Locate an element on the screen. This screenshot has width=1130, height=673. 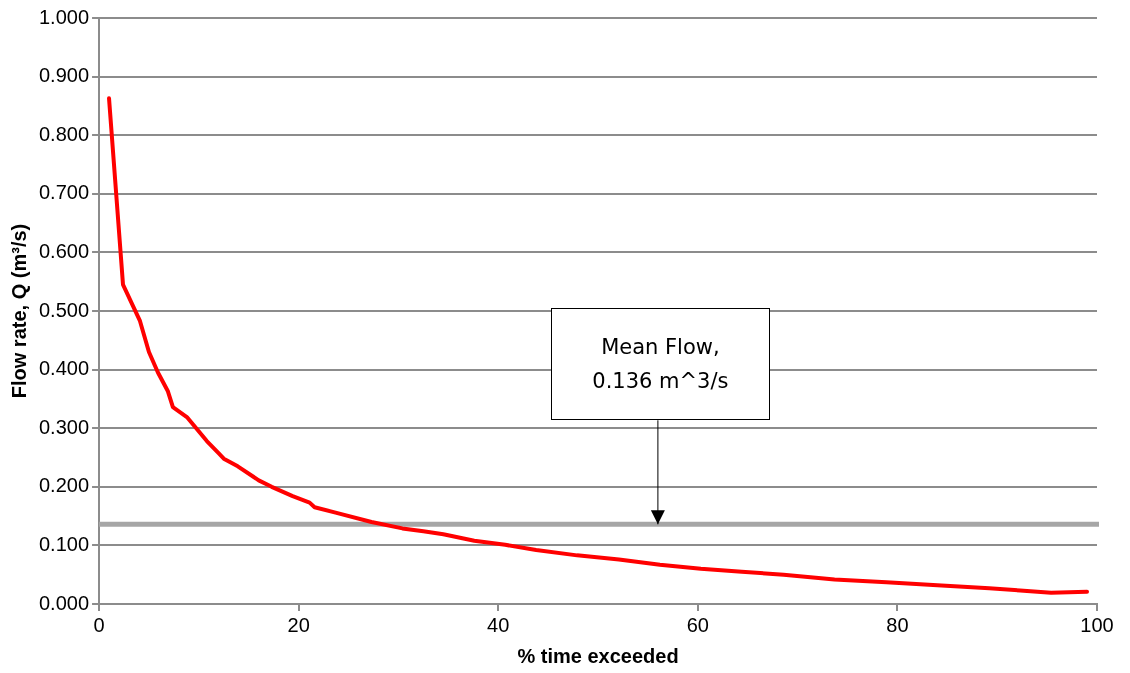
y-axis-title: Flow rate, Q (m³/s) is located at coordinates (18, 311).